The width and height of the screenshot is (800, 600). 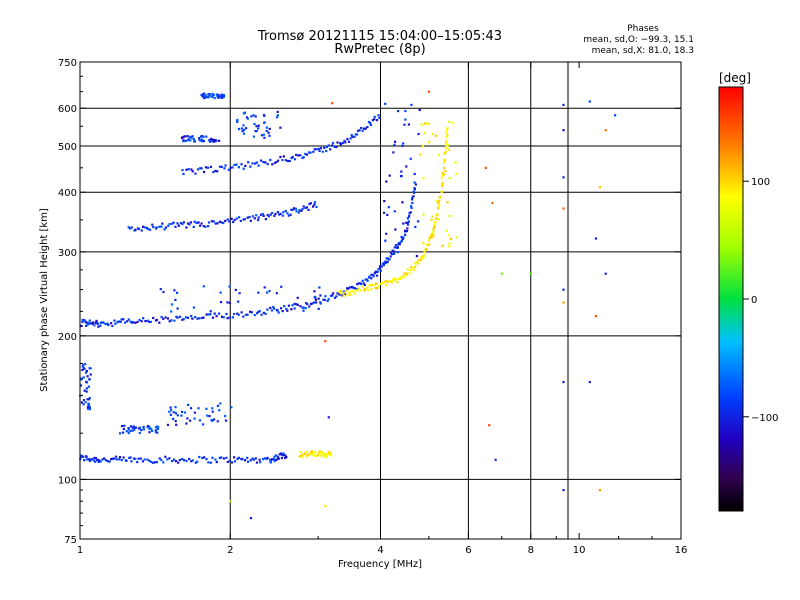 What do you see at coordinates (67, 480) in the screenshot?
I see `y-tick-label: 100` at bounding box center [67, 480].